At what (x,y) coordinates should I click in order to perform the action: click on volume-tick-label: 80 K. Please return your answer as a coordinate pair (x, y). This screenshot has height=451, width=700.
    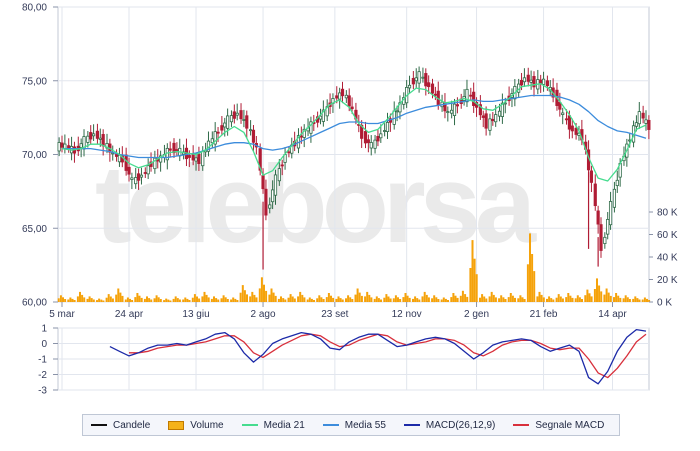
    Looking at the image, I should click on (667, 213).